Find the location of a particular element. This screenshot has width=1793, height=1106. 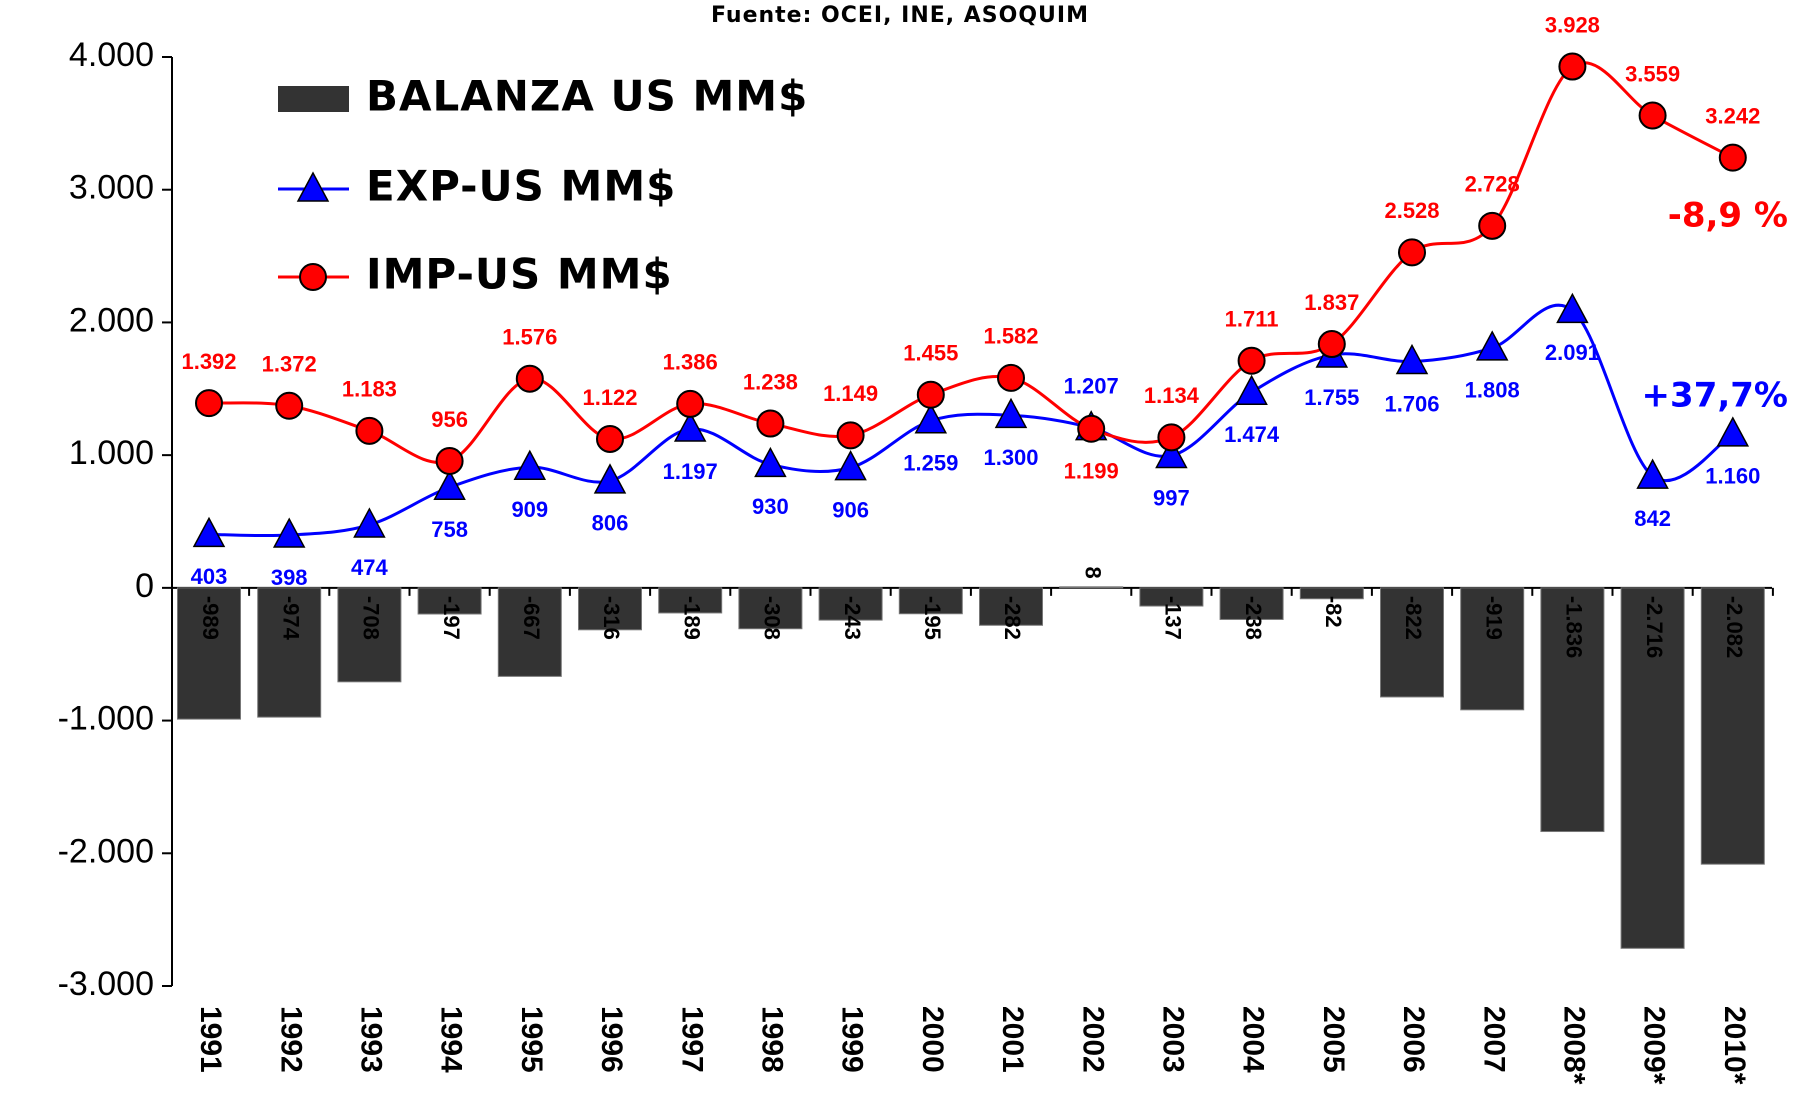

bar-value-label: -822 is located at coordinates (1413, 618).